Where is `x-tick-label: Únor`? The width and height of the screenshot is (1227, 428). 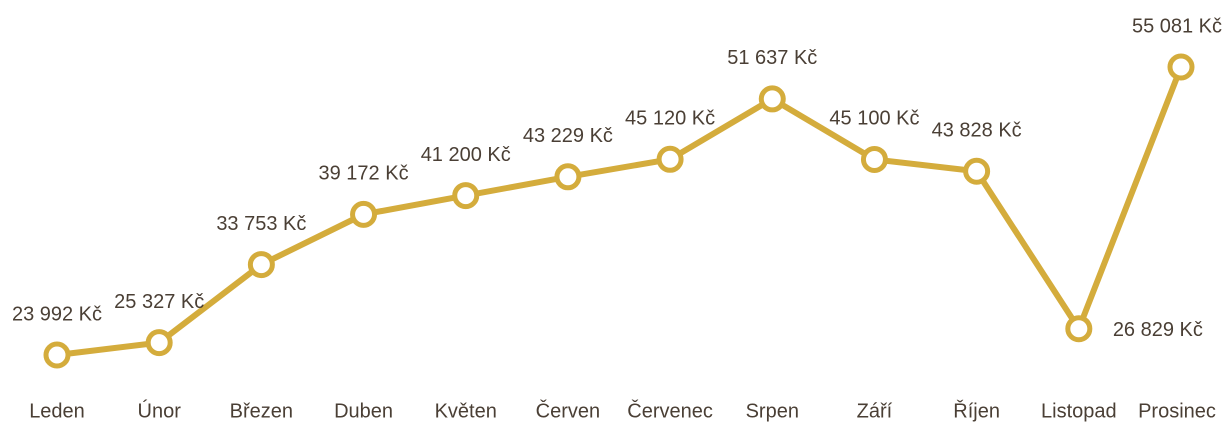
x-tick-label: Únor is located at coordinates (160, 410).